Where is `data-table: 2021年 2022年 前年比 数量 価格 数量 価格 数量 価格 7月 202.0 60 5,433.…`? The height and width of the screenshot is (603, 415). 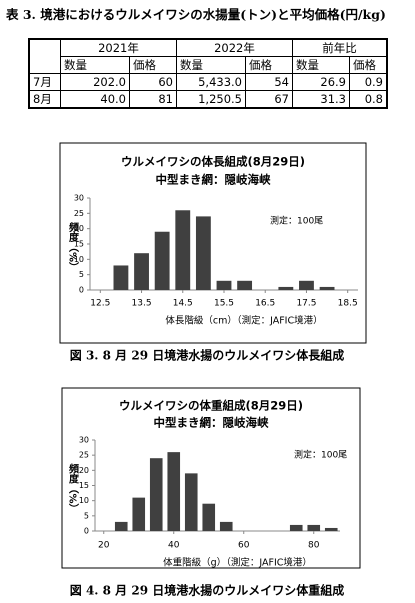
data-table: 2021年 2022年 前年比 数量 価格 数量 価格 数量 価格 7月 202.0 60 5,433.… is located at coordinates (208, 73).